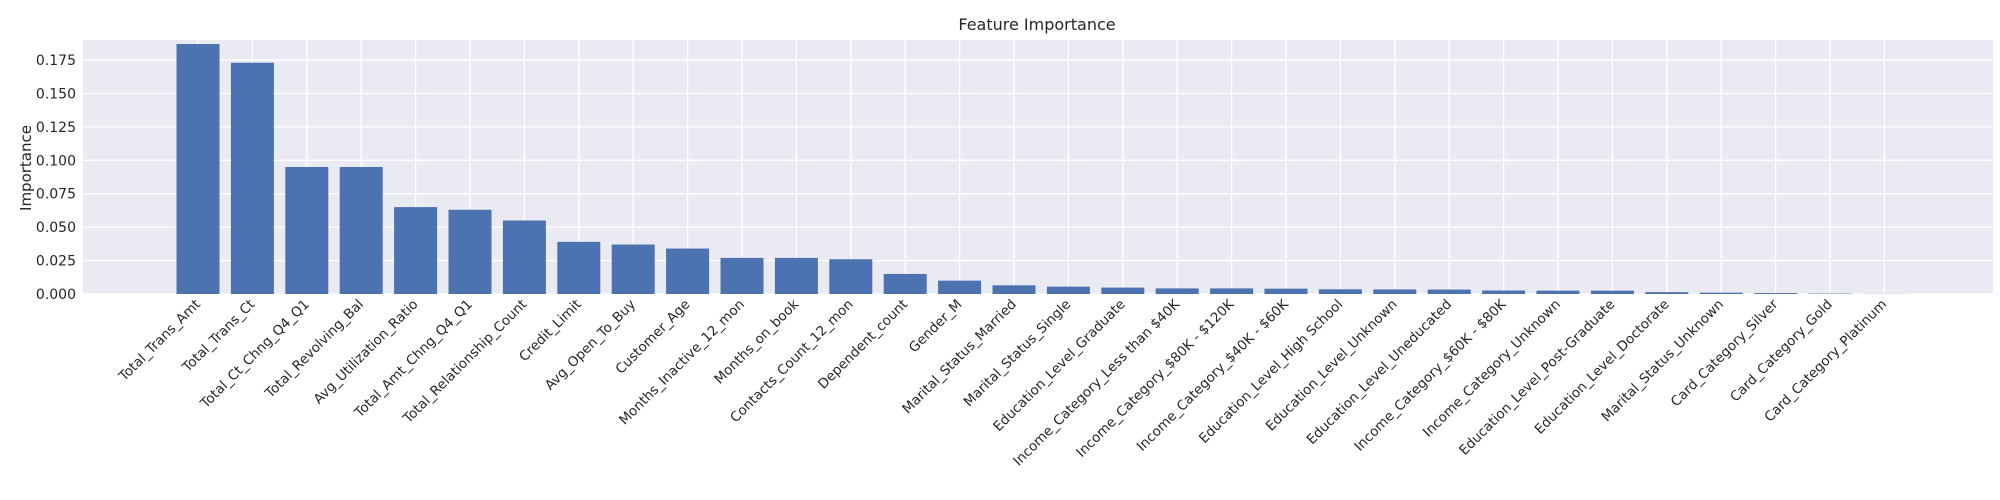 The image size is (2000, 500). I want to click on y-tick-label: 0.025, so click(56, 262).